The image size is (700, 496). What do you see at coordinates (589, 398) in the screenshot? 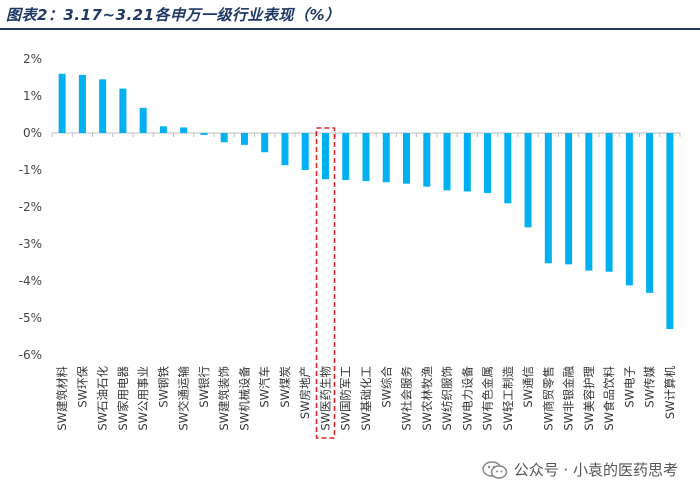
I see `x-category-label: SW美容护理` at bounding box center [589, 398].